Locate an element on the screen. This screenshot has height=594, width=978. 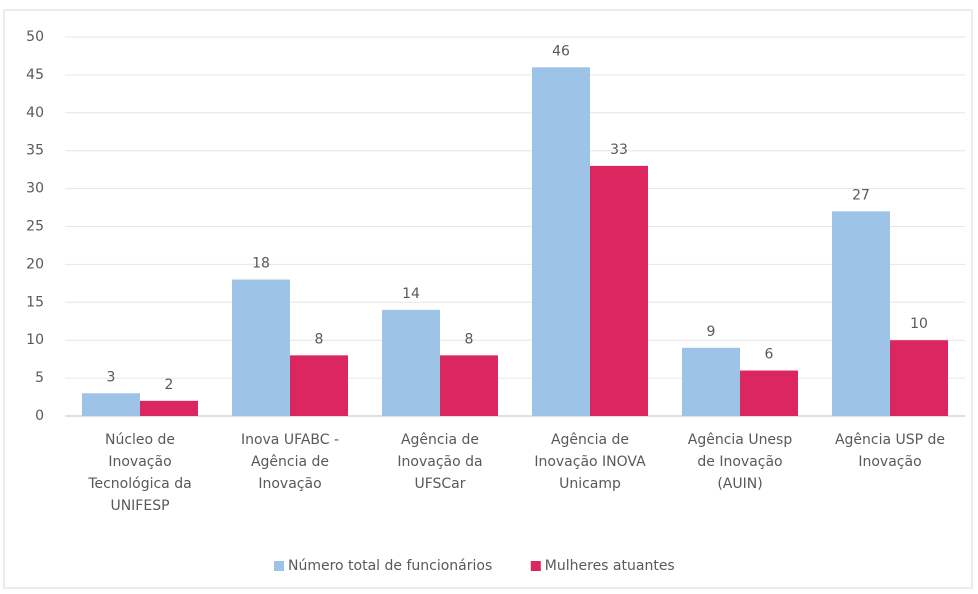
y-tick-label: 20 is located at coordinates (35, 264).